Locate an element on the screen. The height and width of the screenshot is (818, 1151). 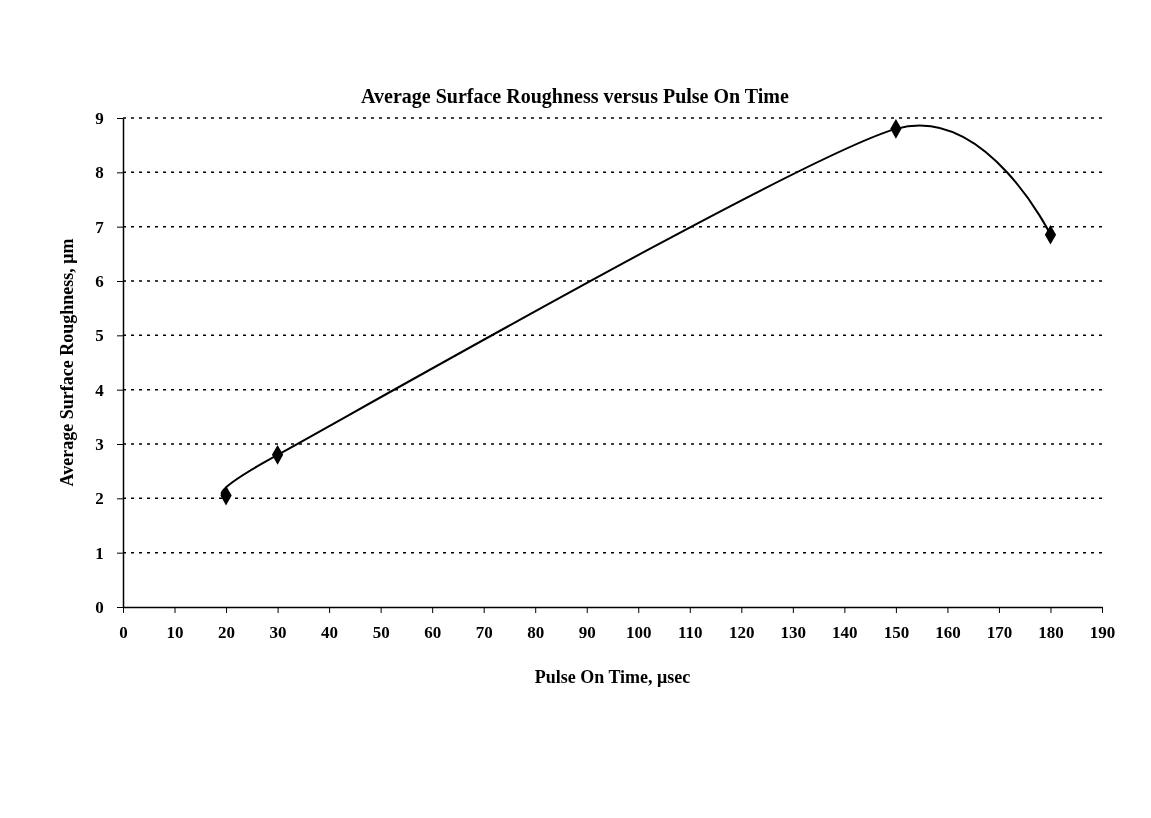
x-tick-label: 120 is located at coordinates (742, 633).